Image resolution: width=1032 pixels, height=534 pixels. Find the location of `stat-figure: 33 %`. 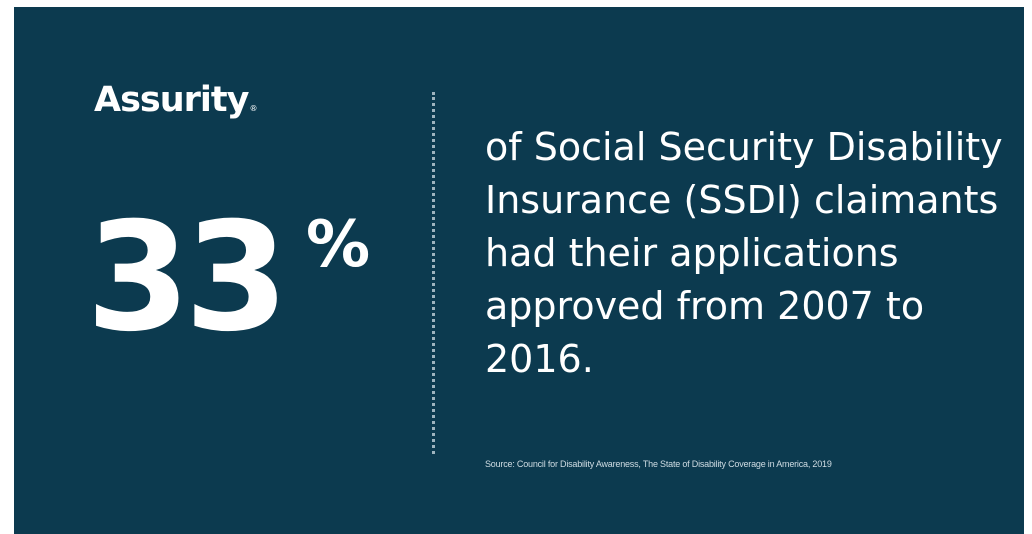

stat-figure: 33 % is located at coordinates (228, 278).